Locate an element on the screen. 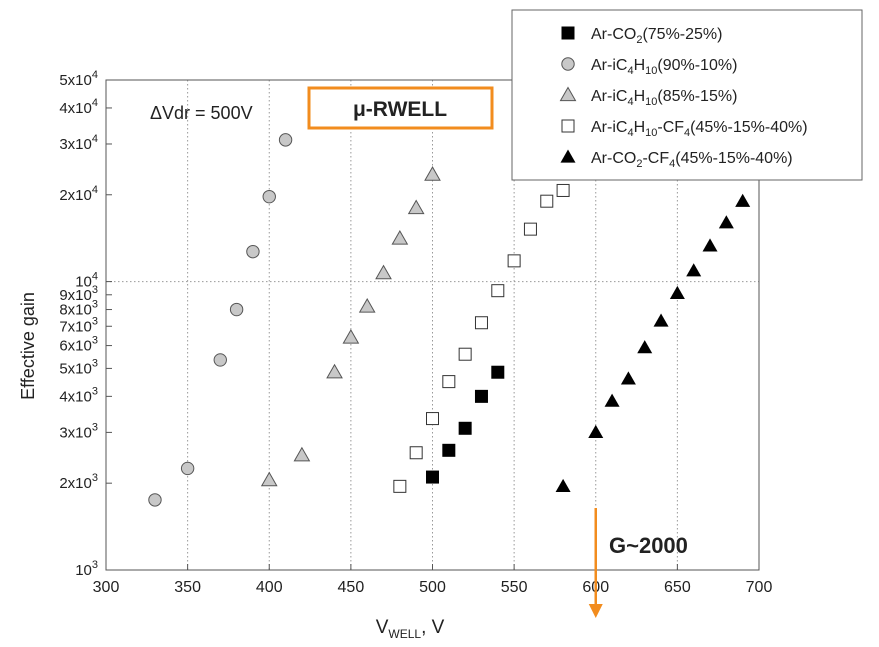 The height and width of the screenshot is (647, 879). y-tick-label: 2x10⁴ is located at coordinates (78, 194).